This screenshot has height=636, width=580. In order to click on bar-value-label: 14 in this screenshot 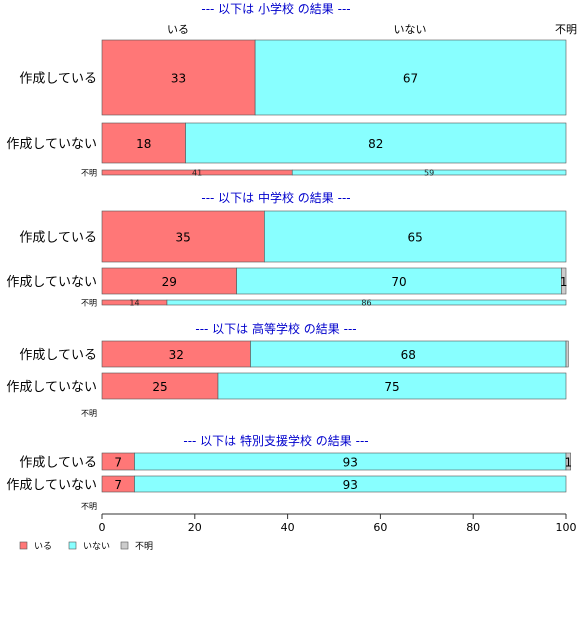, I will do `click(134, 303)`.